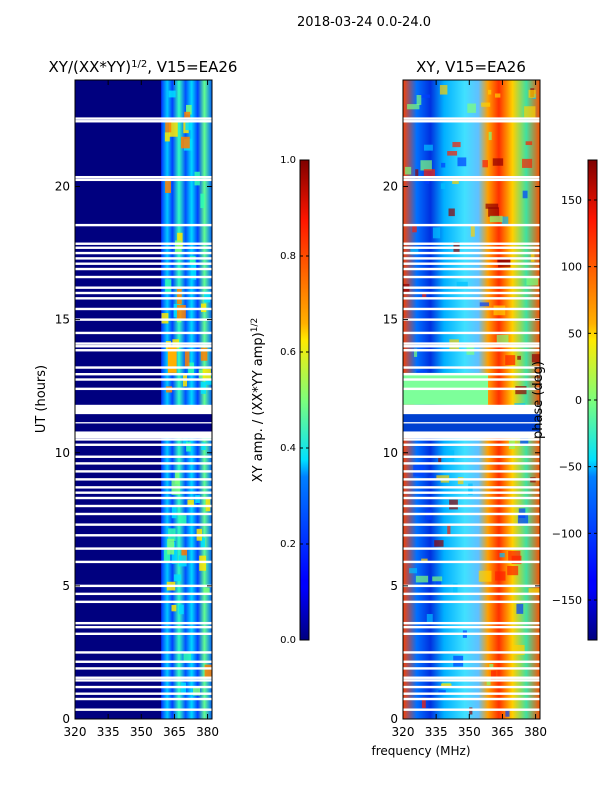  Describe the element at coordinates (390, 453) in the screenshot. I see `phase-ytick-label: 10` at that location.